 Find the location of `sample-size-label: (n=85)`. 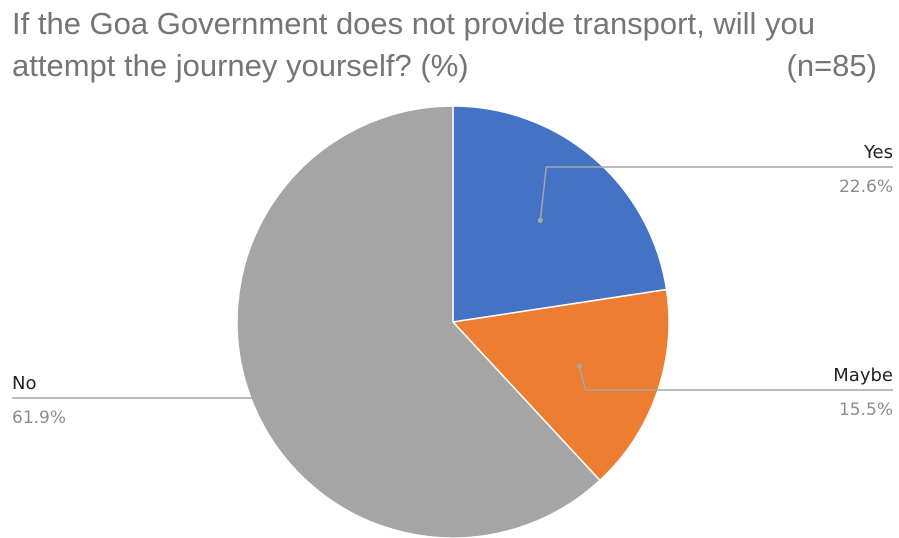

sample-size-label: (n=85) is located at coordinates (831, 65).